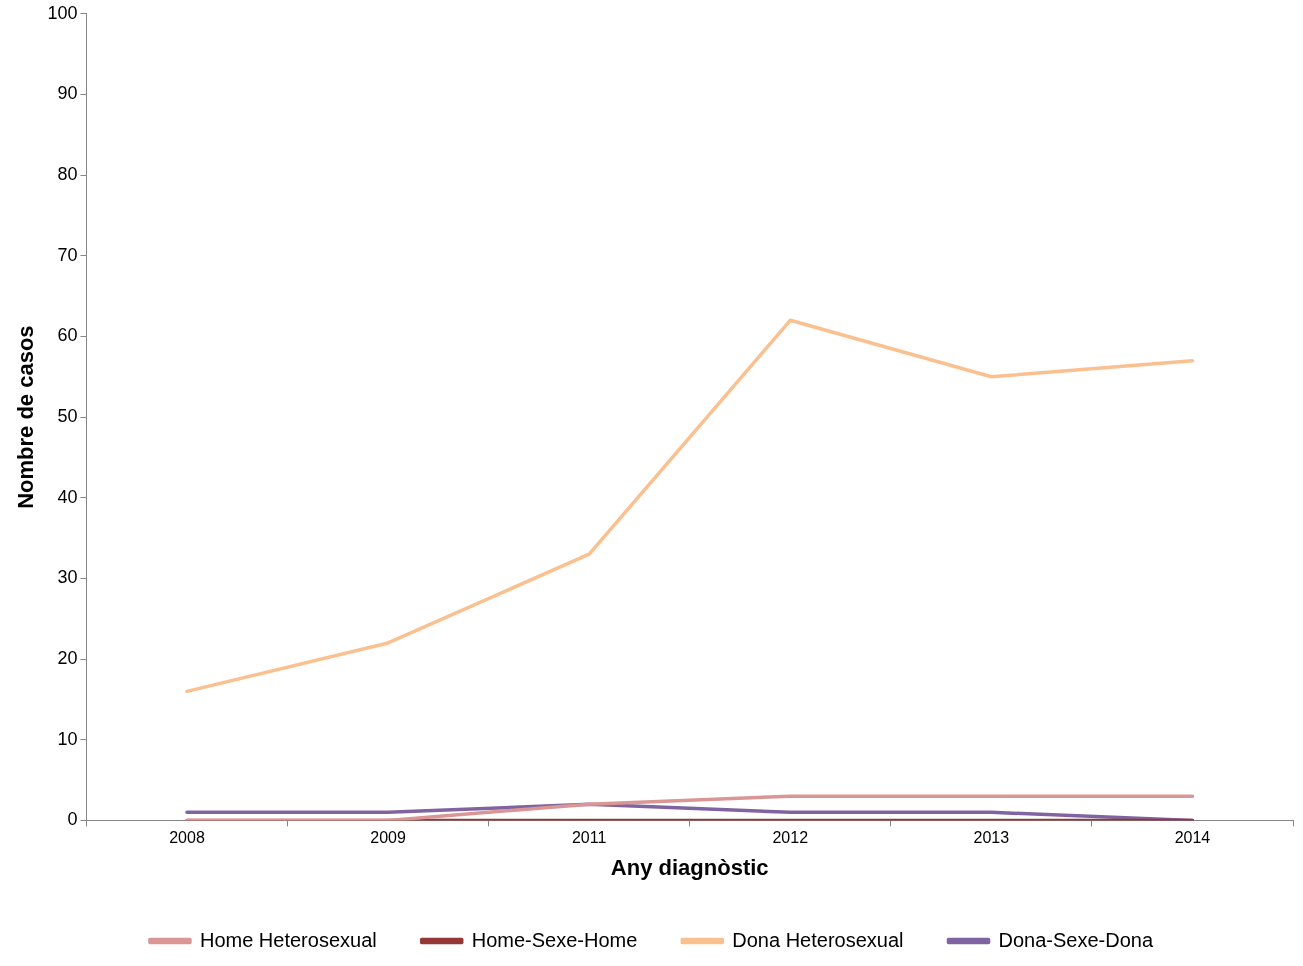 The image size is (1303, 966). Describe the element at coordinates (67, 738) in the screenshot. I see `y-tick-label: 10` at that location.